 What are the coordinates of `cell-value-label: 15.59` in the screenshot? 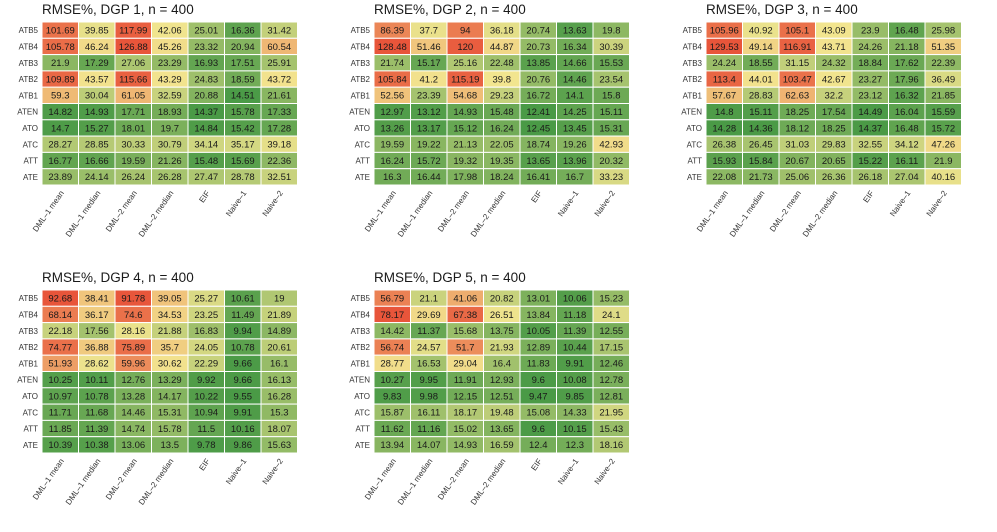 It's located at (943, 112).